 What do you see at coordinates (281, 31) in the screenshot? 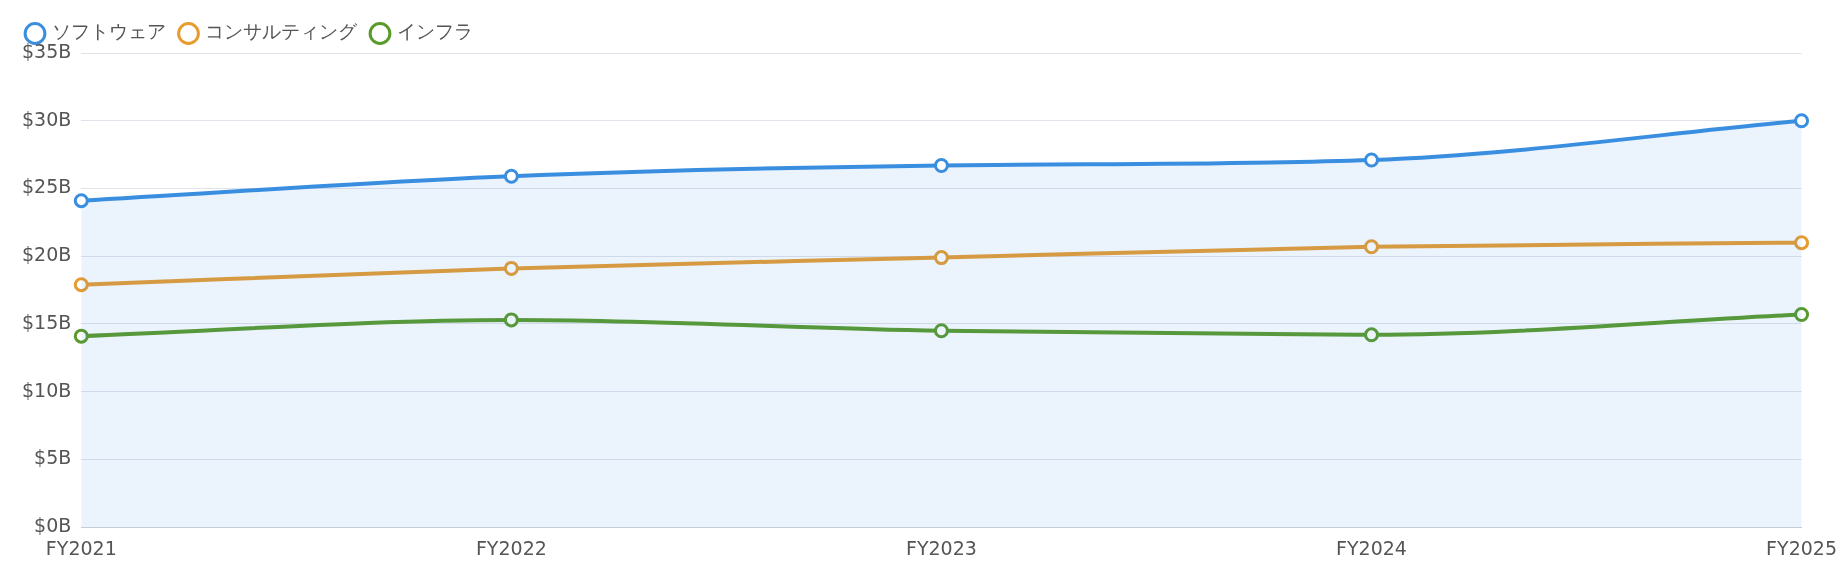
I see `legend-label: コンサルティング` at bounding box center [281, 31].